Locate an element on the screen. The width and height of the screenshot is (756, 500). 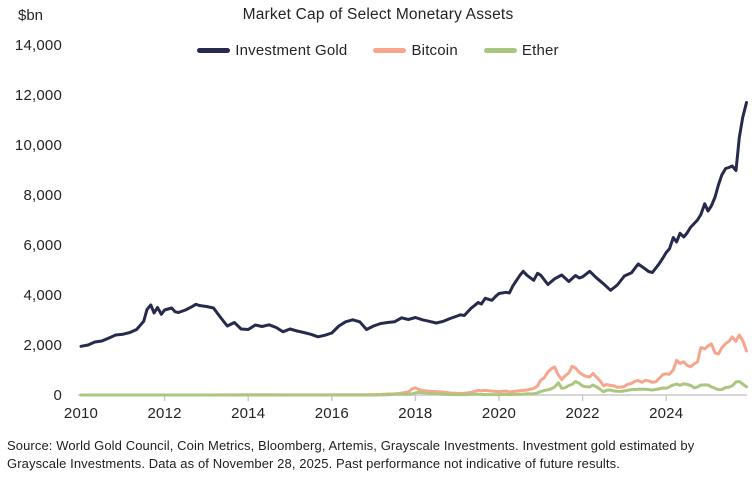
legend-label: Bitcoin is located at coordinates (434, 50).